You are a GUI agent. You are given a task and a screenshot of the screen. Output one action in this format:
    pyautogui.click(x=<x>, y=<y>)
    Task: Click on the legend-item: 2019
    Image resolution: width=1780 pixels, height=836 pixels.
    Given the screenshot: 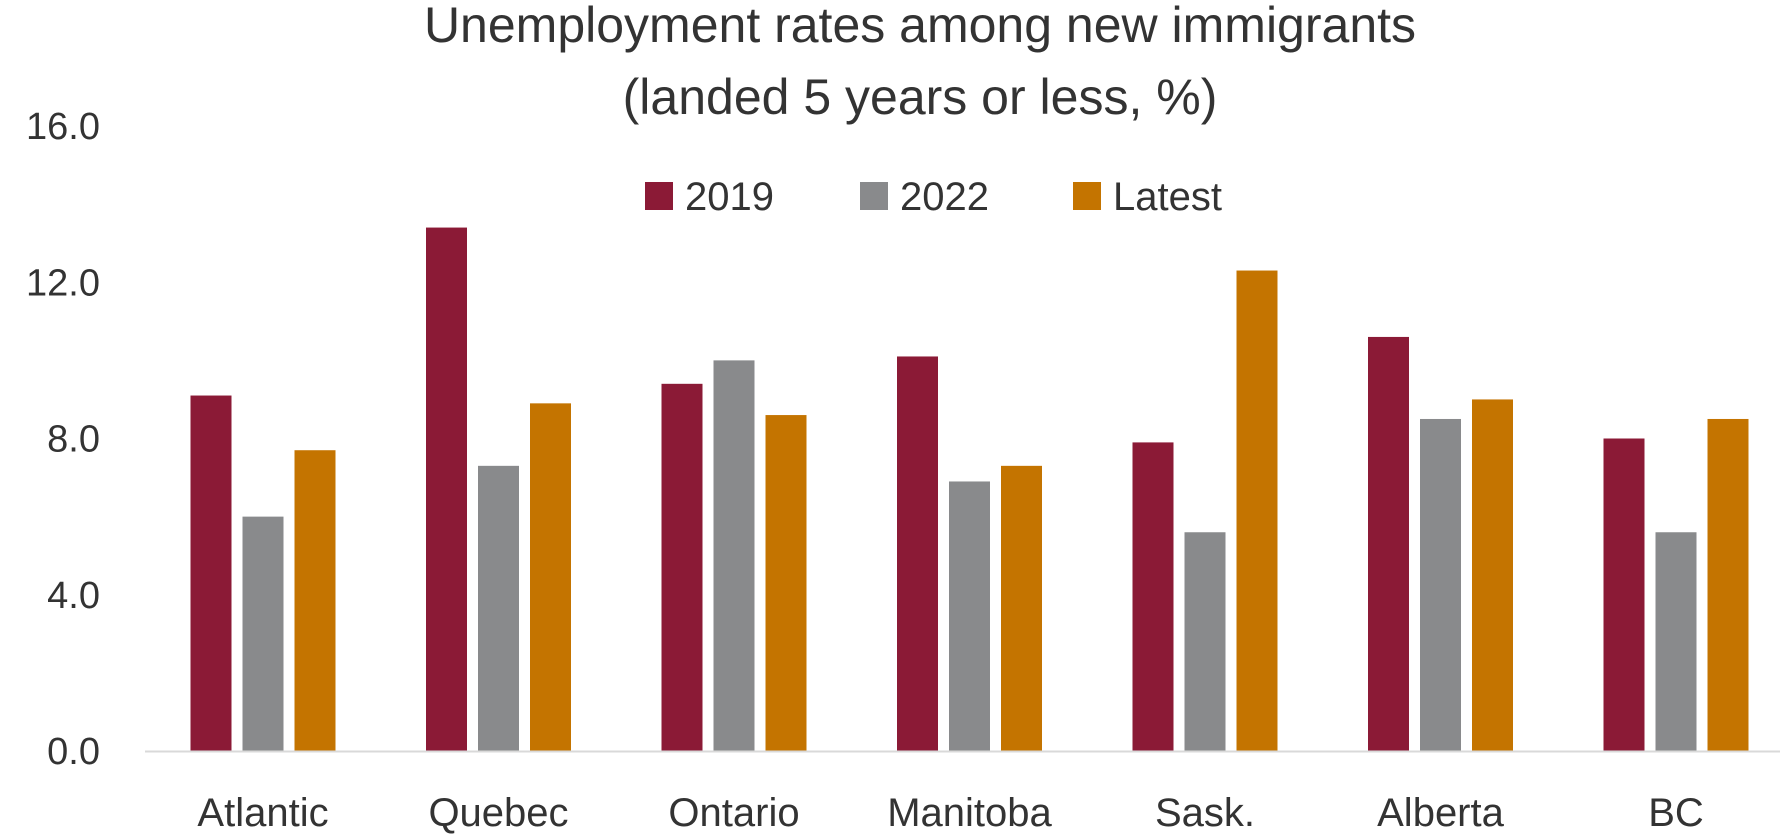 What is the action you would take?
    pyautogui.click(x=709, y=197)
    